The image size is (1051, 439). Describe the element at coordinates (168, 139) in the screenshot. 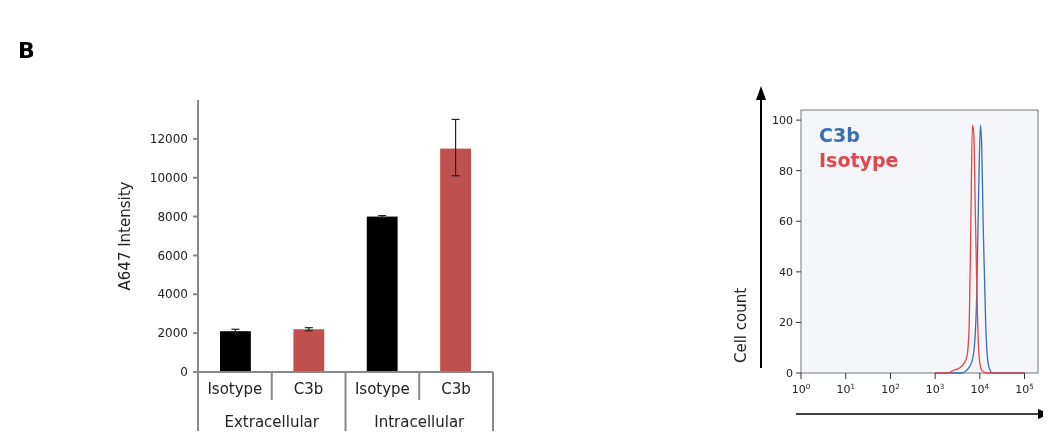

I see `y-tick-label: 12000` at that location.